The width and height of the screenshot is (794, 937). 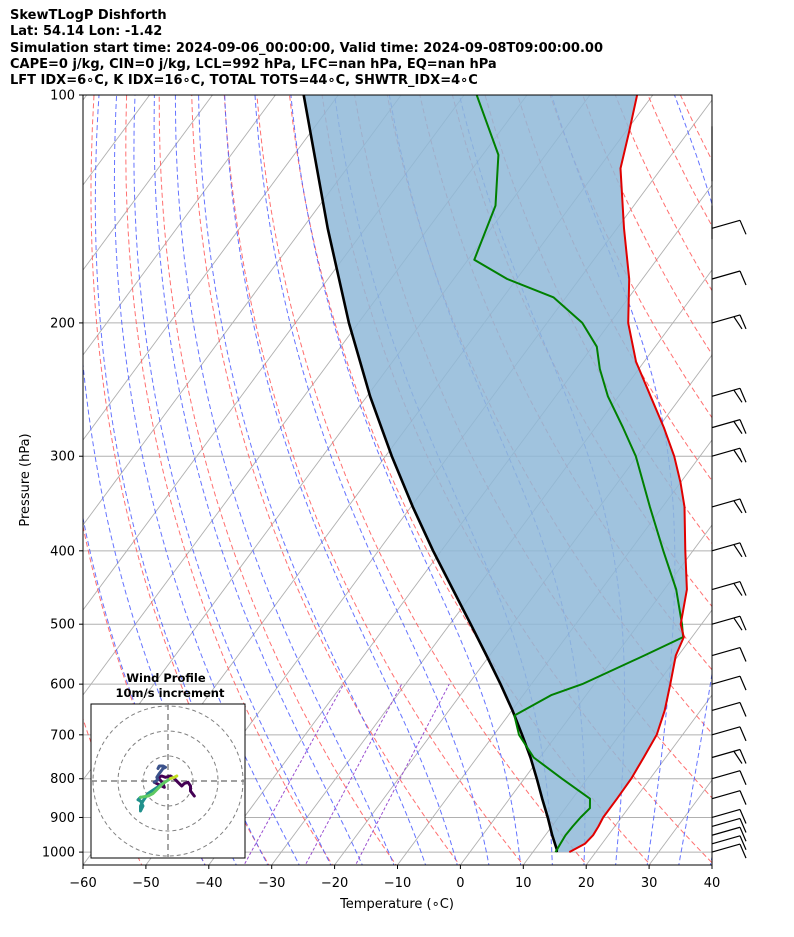 I want to click on y-tick-label: 200, so click(x=62, y=323).